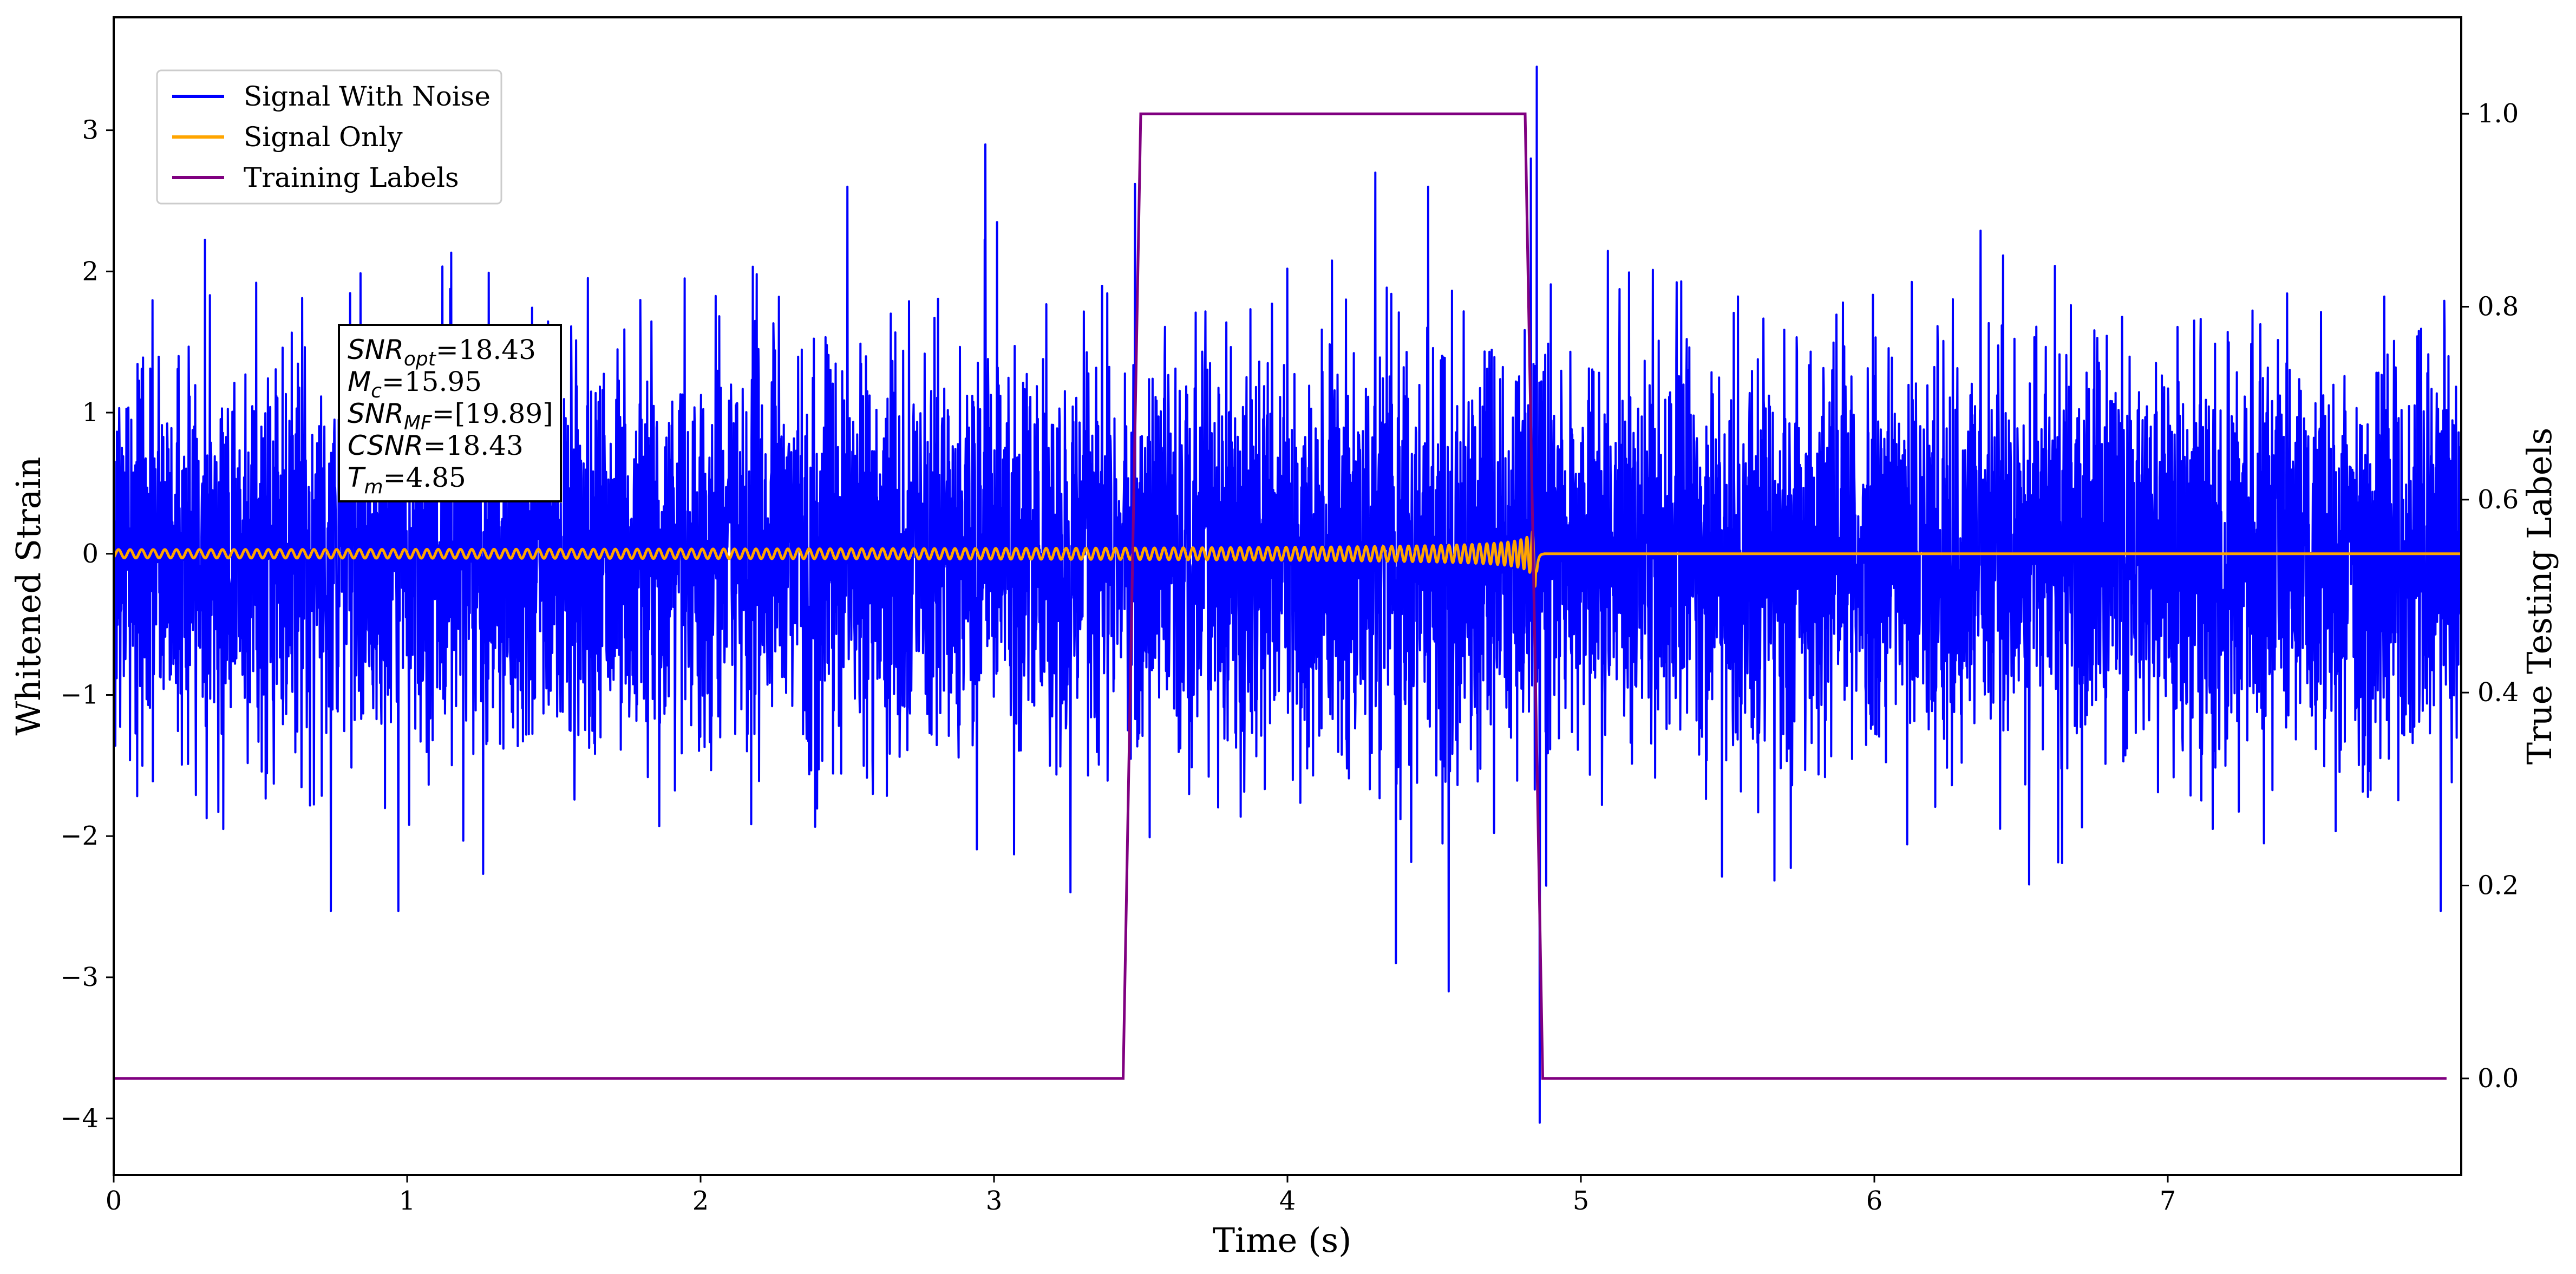 The height and width of the screenshot is (1274, 2576). Describe the element at coordinates (2498, 1078) in the screenshot. I see `y2-tick-label: 0.0` at that location.